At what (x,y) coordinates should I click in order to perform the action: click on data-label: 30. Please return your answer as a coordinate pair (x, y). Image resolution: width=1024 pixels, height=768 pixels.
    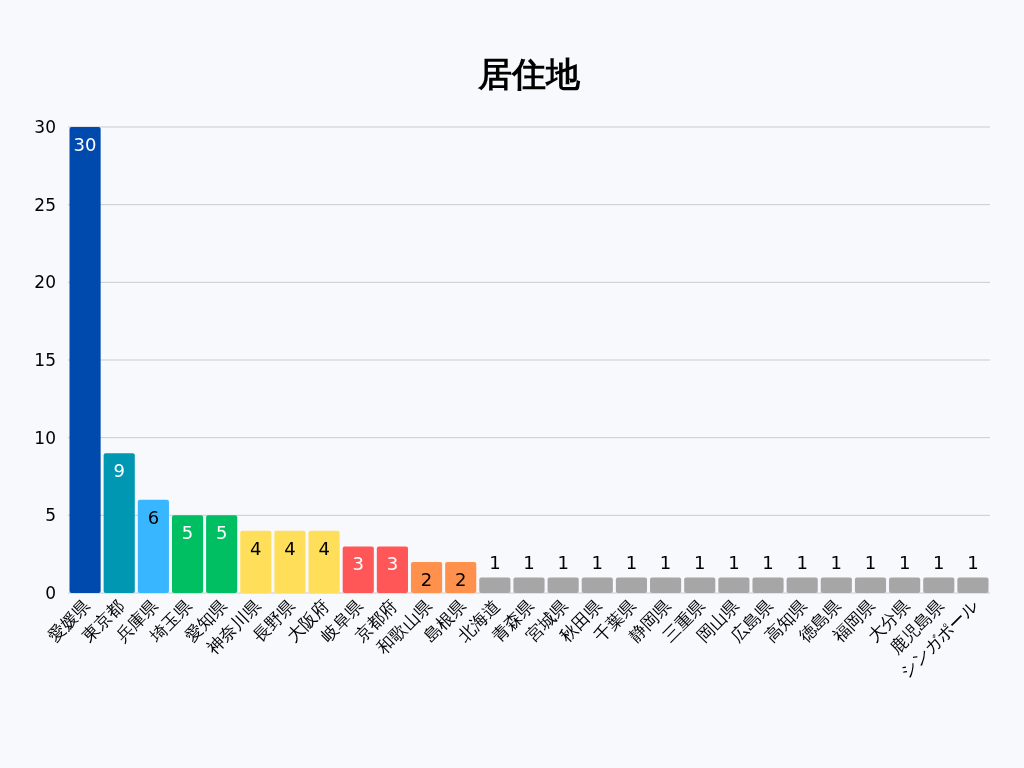
    Looking at the image, I should click on (85, 144).